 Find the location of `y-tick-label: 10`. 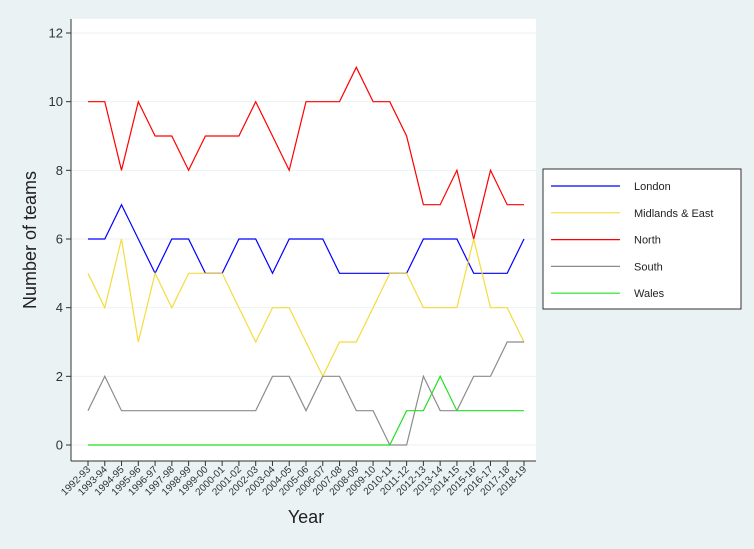

y-tick-label: 10 is located at coordinates (56, 101).